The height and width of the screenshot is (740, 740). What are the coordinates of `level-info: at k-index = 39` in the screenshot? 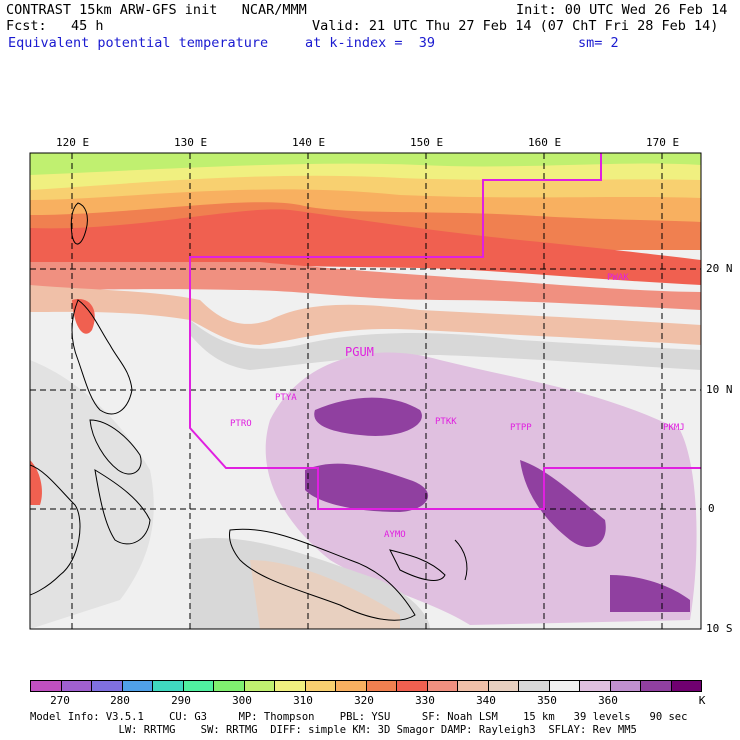 It's located at (370, 43).